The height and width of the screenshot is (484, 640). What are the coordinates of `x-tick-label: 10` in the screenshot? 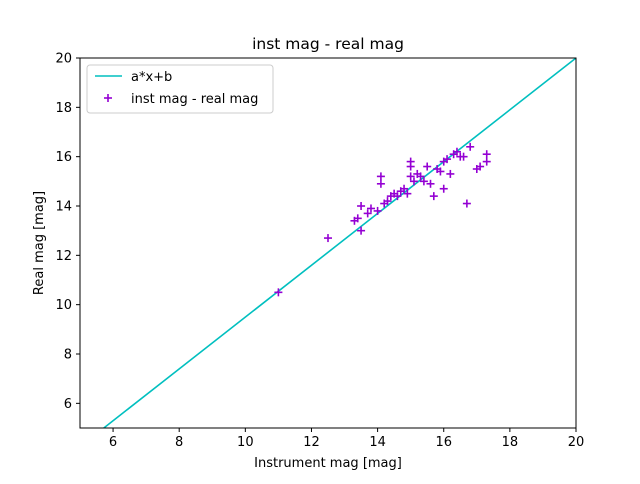 It's located at (245, 442).